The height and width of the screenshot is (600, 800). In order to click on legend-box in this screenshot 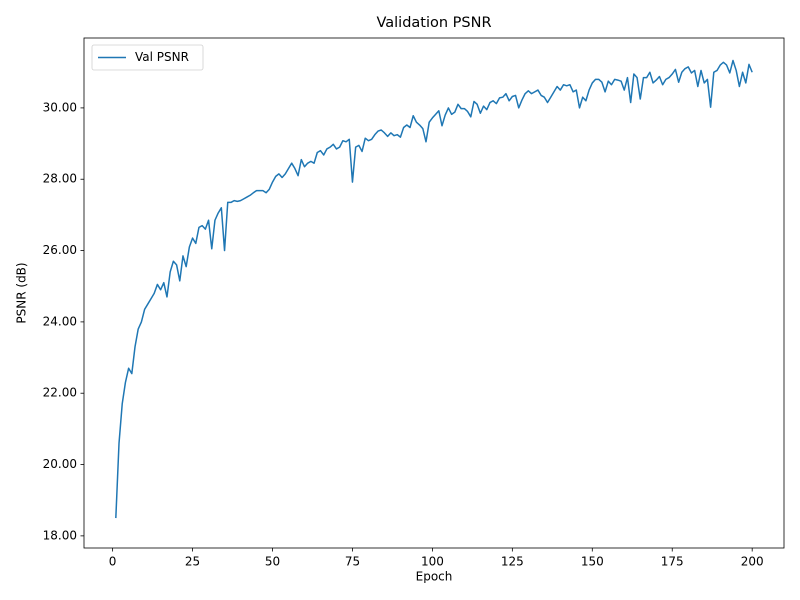, I will do `click(147, 57)`.